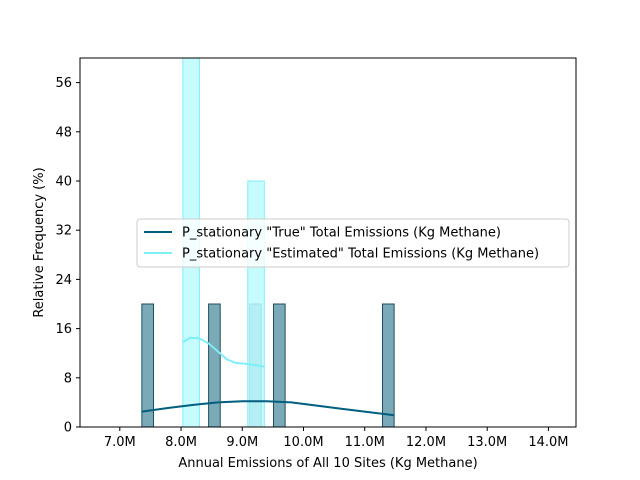 Image resolution: width=640 pixels, height=480 pixels. I want to click on x-tick-label: 13.0M, so click(487, 442).